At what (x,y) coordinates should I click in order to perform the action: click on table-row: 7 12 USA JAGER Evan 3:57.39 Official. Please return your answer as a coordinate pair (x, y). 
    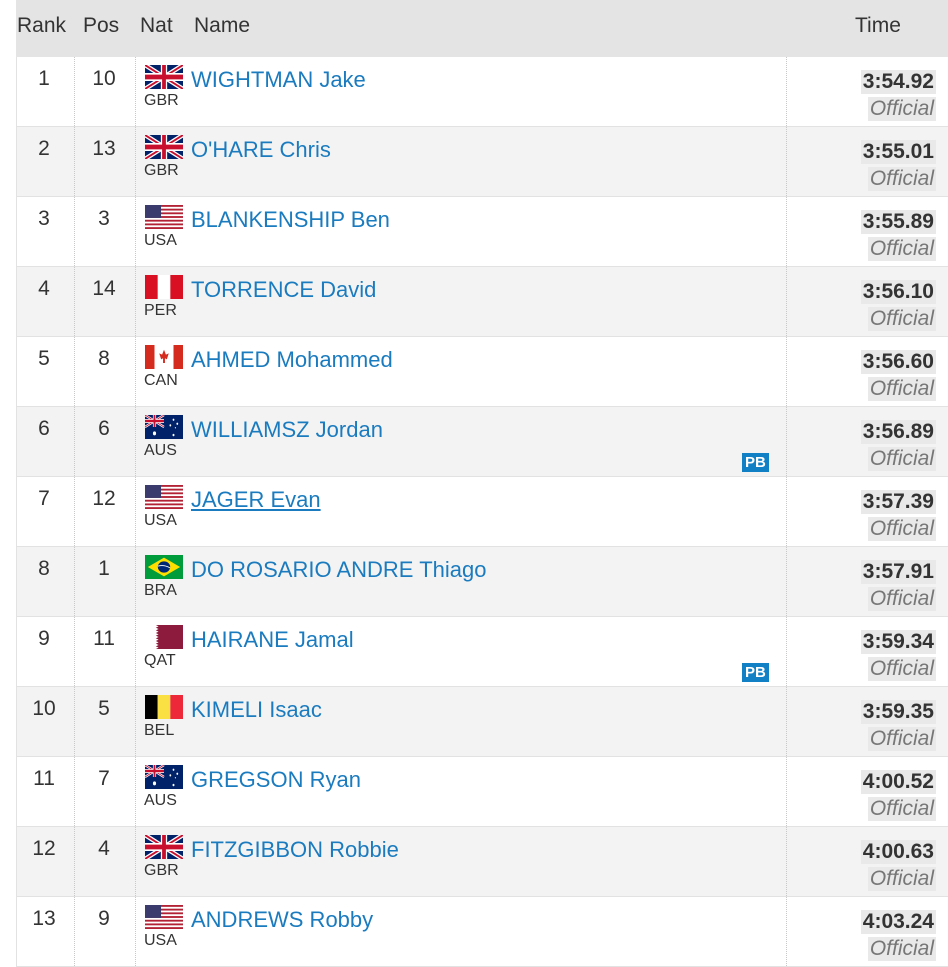
    Looking at the image, I should click on (482, 512).